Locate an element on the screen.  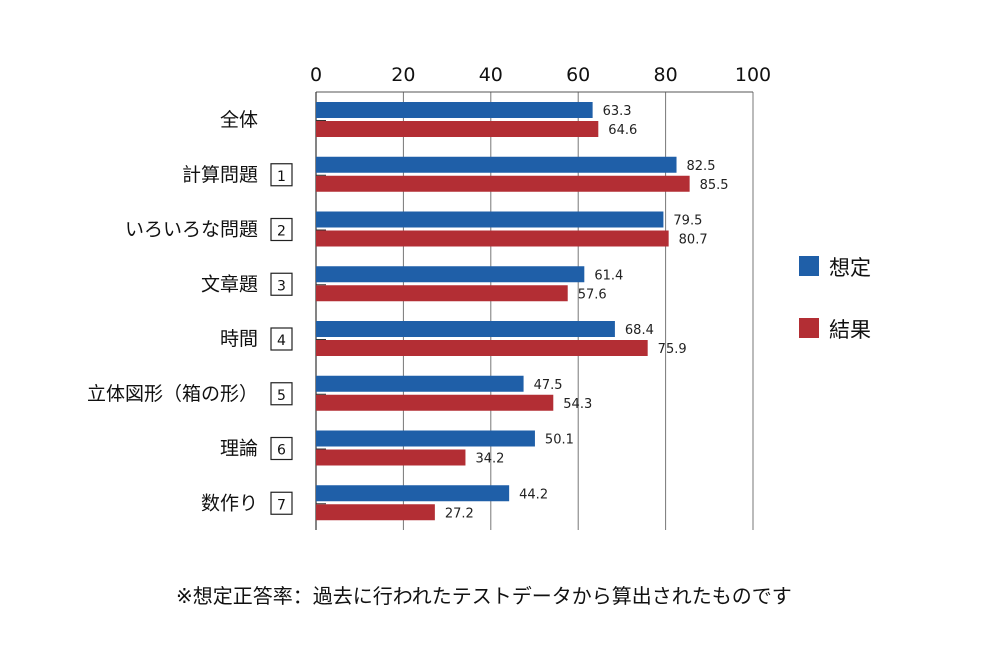
data-label: 50.1 is located at coordinates (559, 440).